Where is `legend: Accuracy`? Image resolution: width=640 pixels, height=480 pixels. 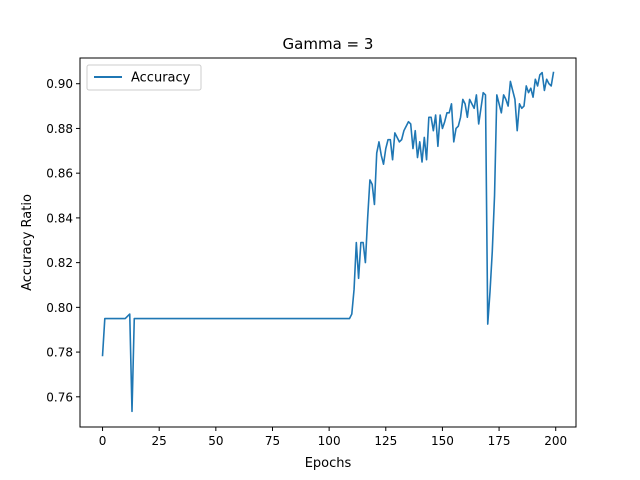
legend: Accuracy is located at coordinates (144, 77).